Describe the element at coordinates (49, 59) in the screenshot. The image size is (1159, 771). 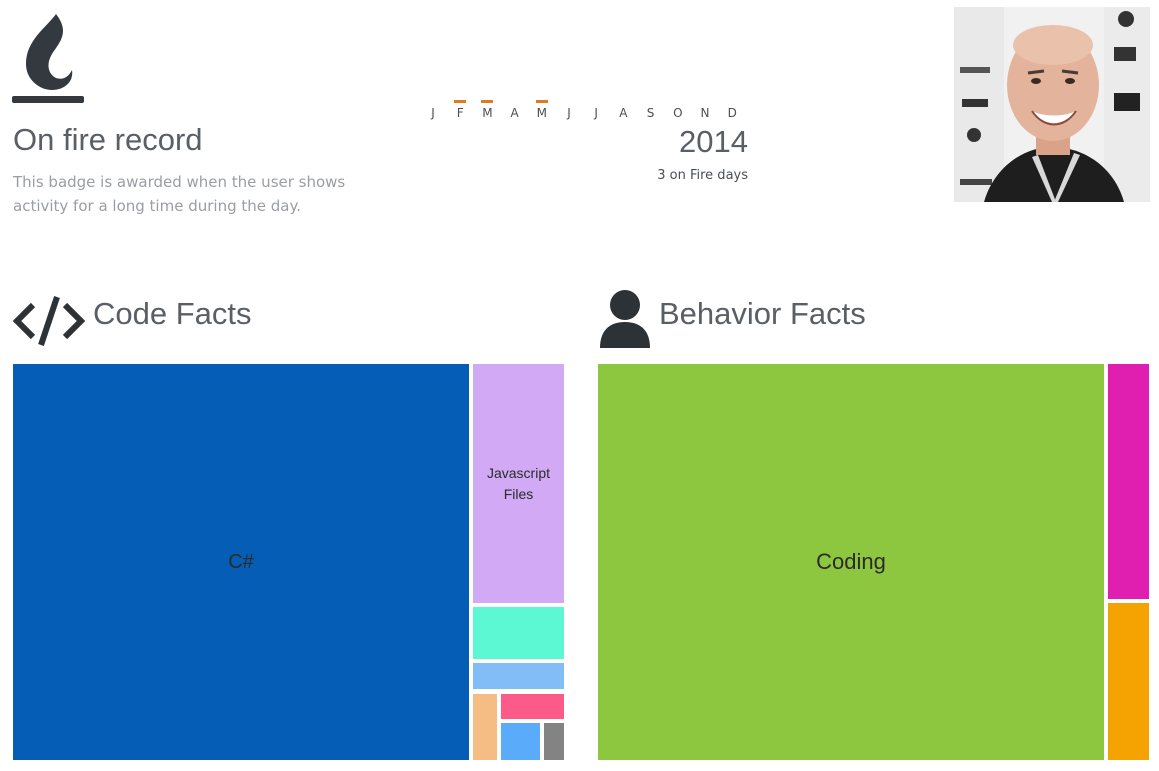
I see `flame-icon` at that location.